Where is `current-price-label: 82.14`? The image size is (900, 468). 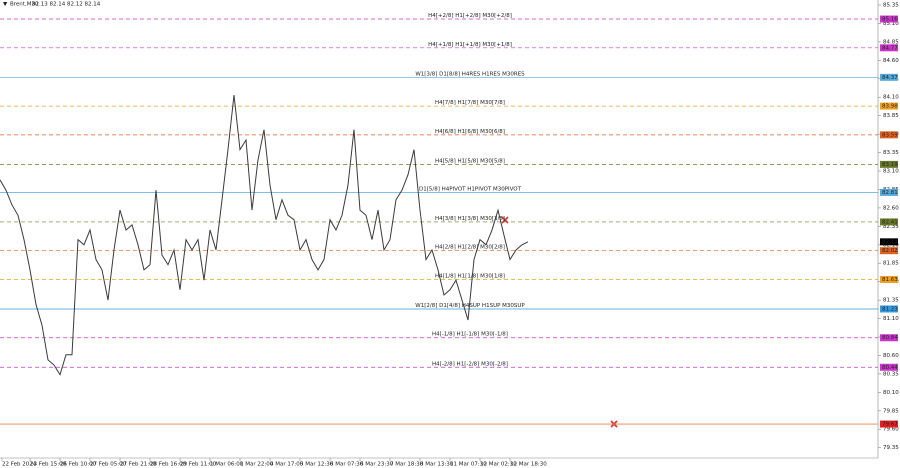
current-price-label: 82.14 is located at coordinates (890, 242).